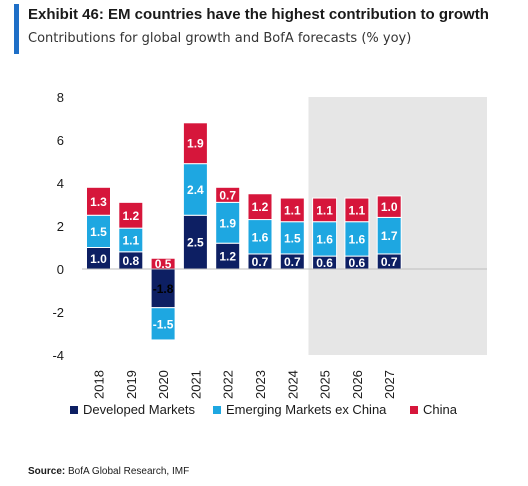 This screenshot has width=528, height=486. What do you see at coordinates (47, 471) in the screenshot?
I see `source-label: Source:` at bounding box center [47, 471].